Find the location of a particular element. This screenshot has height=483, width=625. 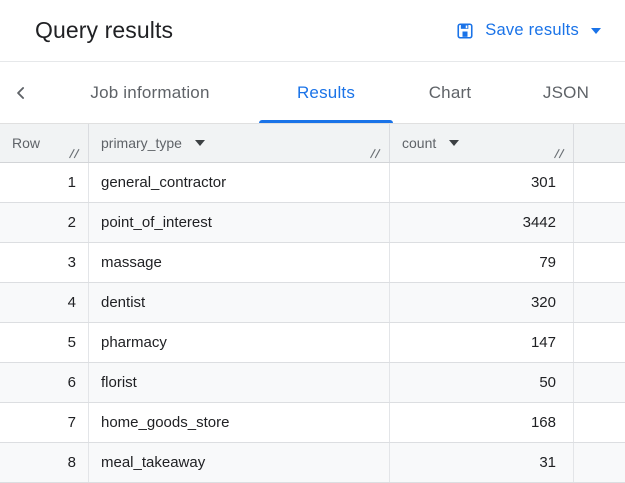

table-row: 7 home_goods_store 168 is located at coordinates (312, 423).